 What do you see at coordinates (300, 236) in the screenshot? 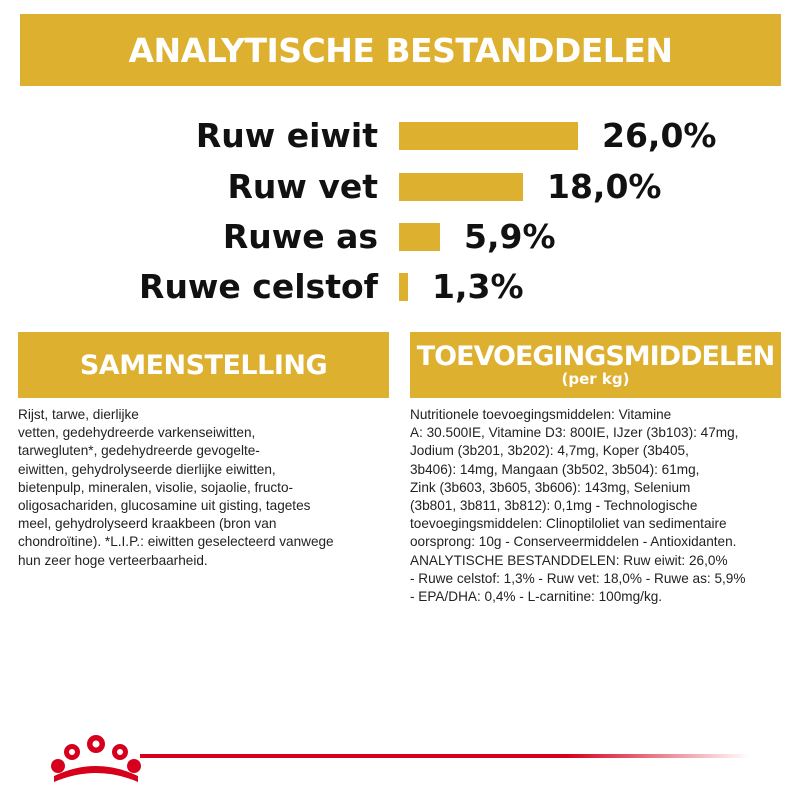
I see `nutrient-label: Ruwe as` at bounding box center [300, 236].